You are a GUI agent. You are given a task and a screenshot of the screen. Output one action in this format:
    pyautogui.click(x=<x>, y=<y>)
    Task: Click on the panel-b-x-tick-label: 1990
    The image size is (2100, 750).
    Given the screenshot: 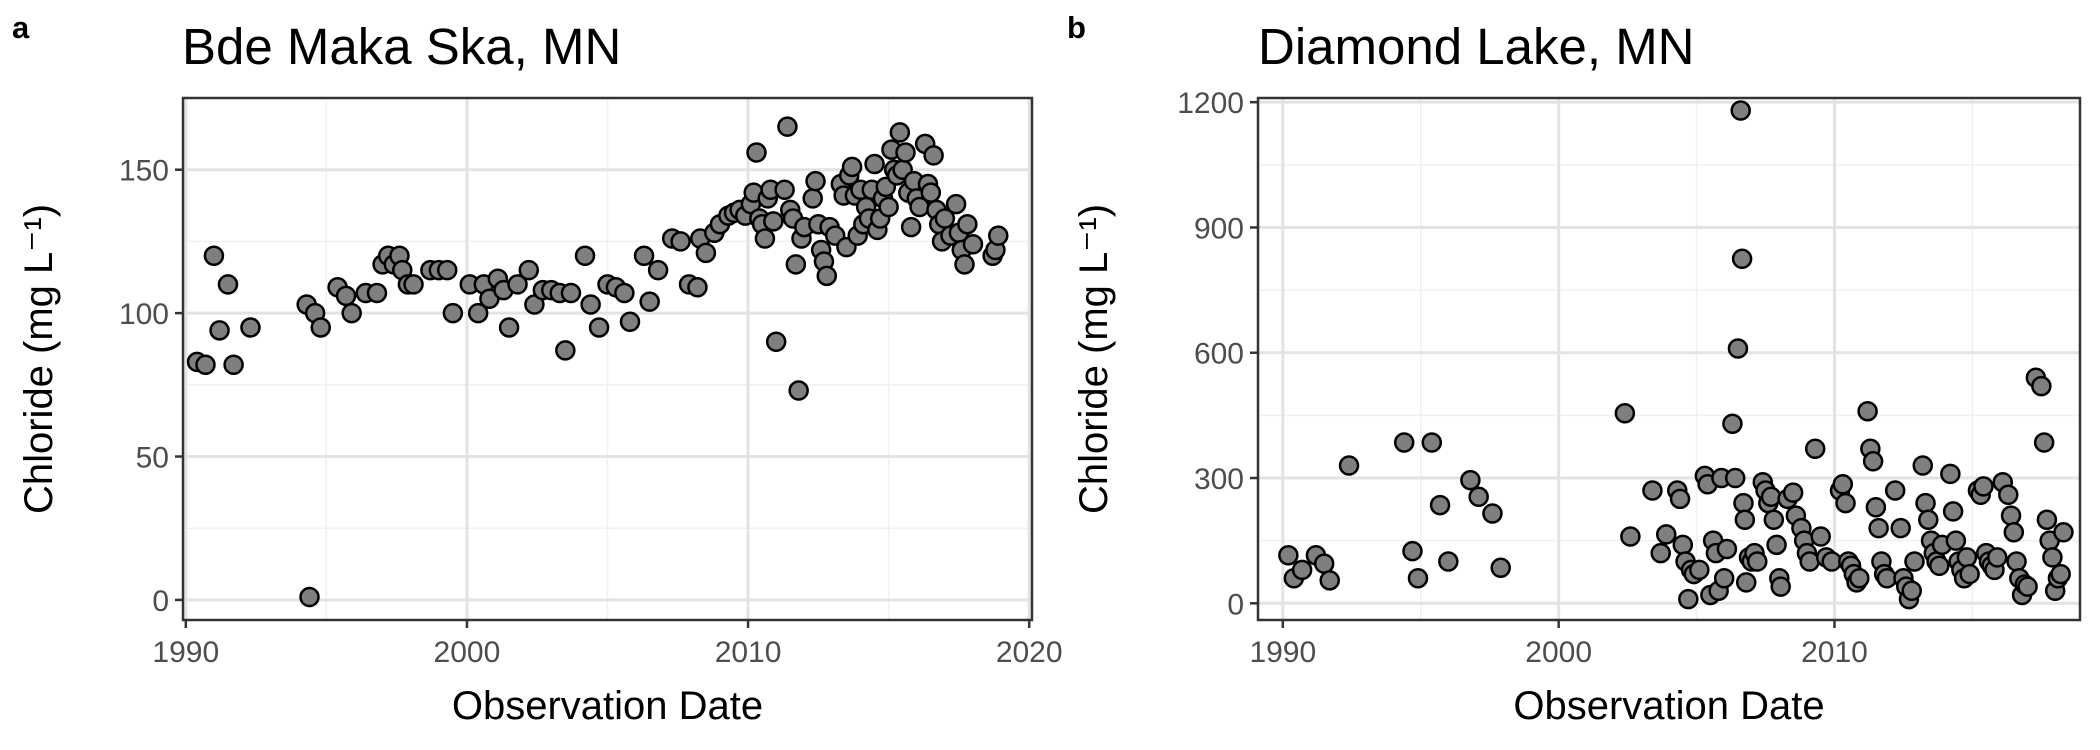 What is the action you would take?
    pyautogui.click(x=1282, y=652)
    